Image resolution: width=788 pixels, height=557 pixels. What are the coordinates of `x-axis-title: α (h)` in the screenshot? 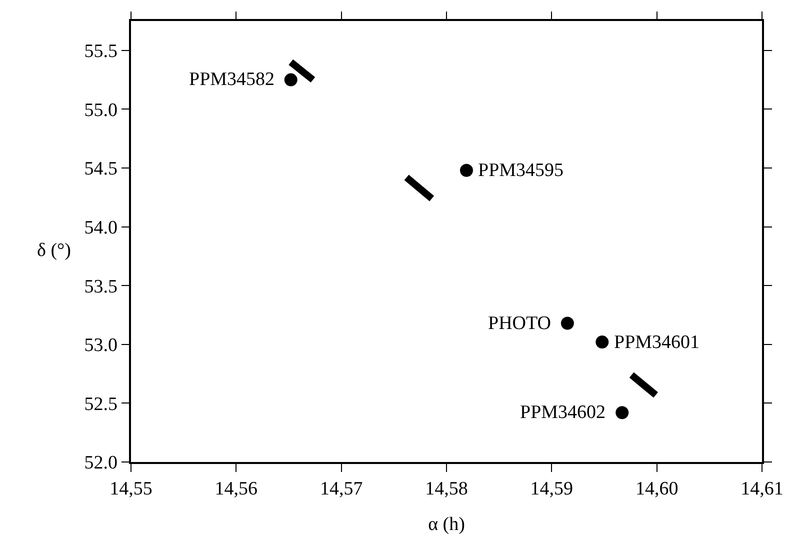 It's located at (446, 524).